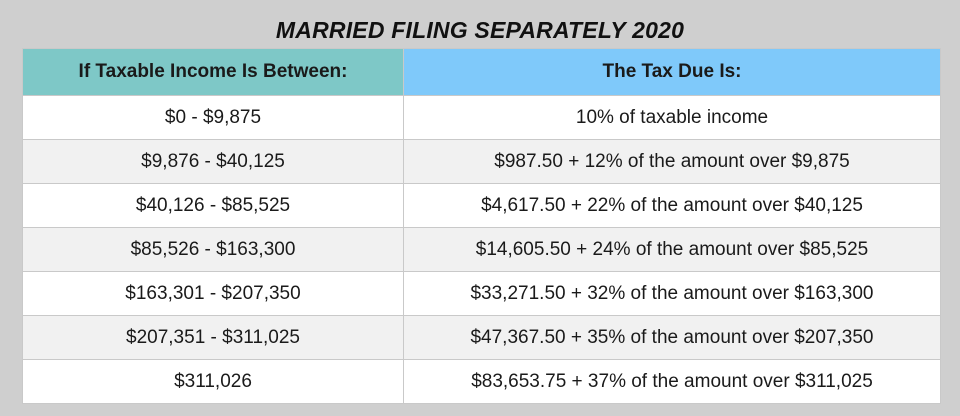 The image size is (960, 416). I want to click on page-title: MARRIED FILING SEPARATELY 2020, so click(480, 30).